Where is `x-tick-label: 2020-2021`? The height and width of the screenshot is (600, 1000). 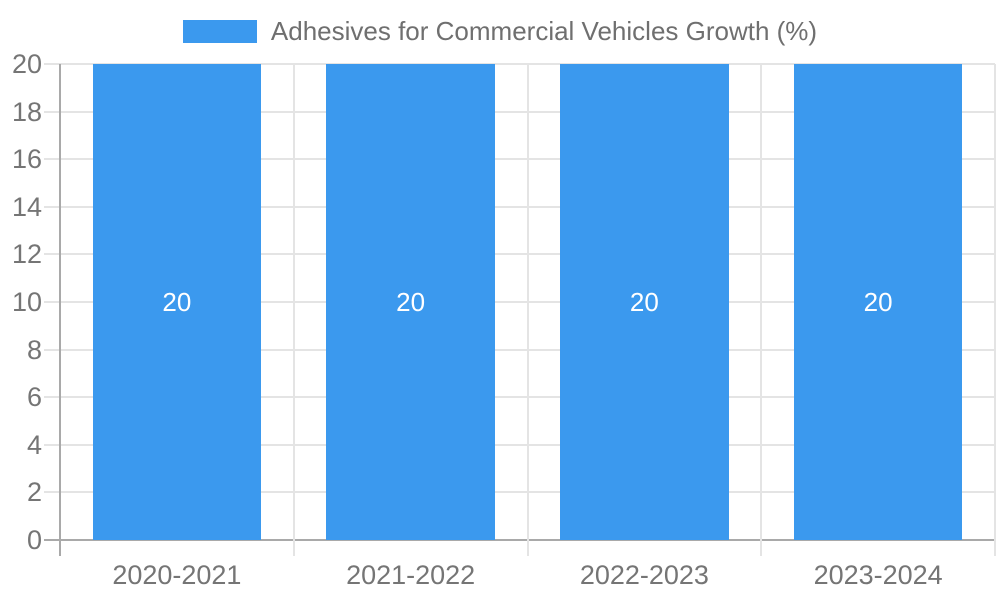
x-tick-label: 2020-2021 is located at coordinates (177, 575).